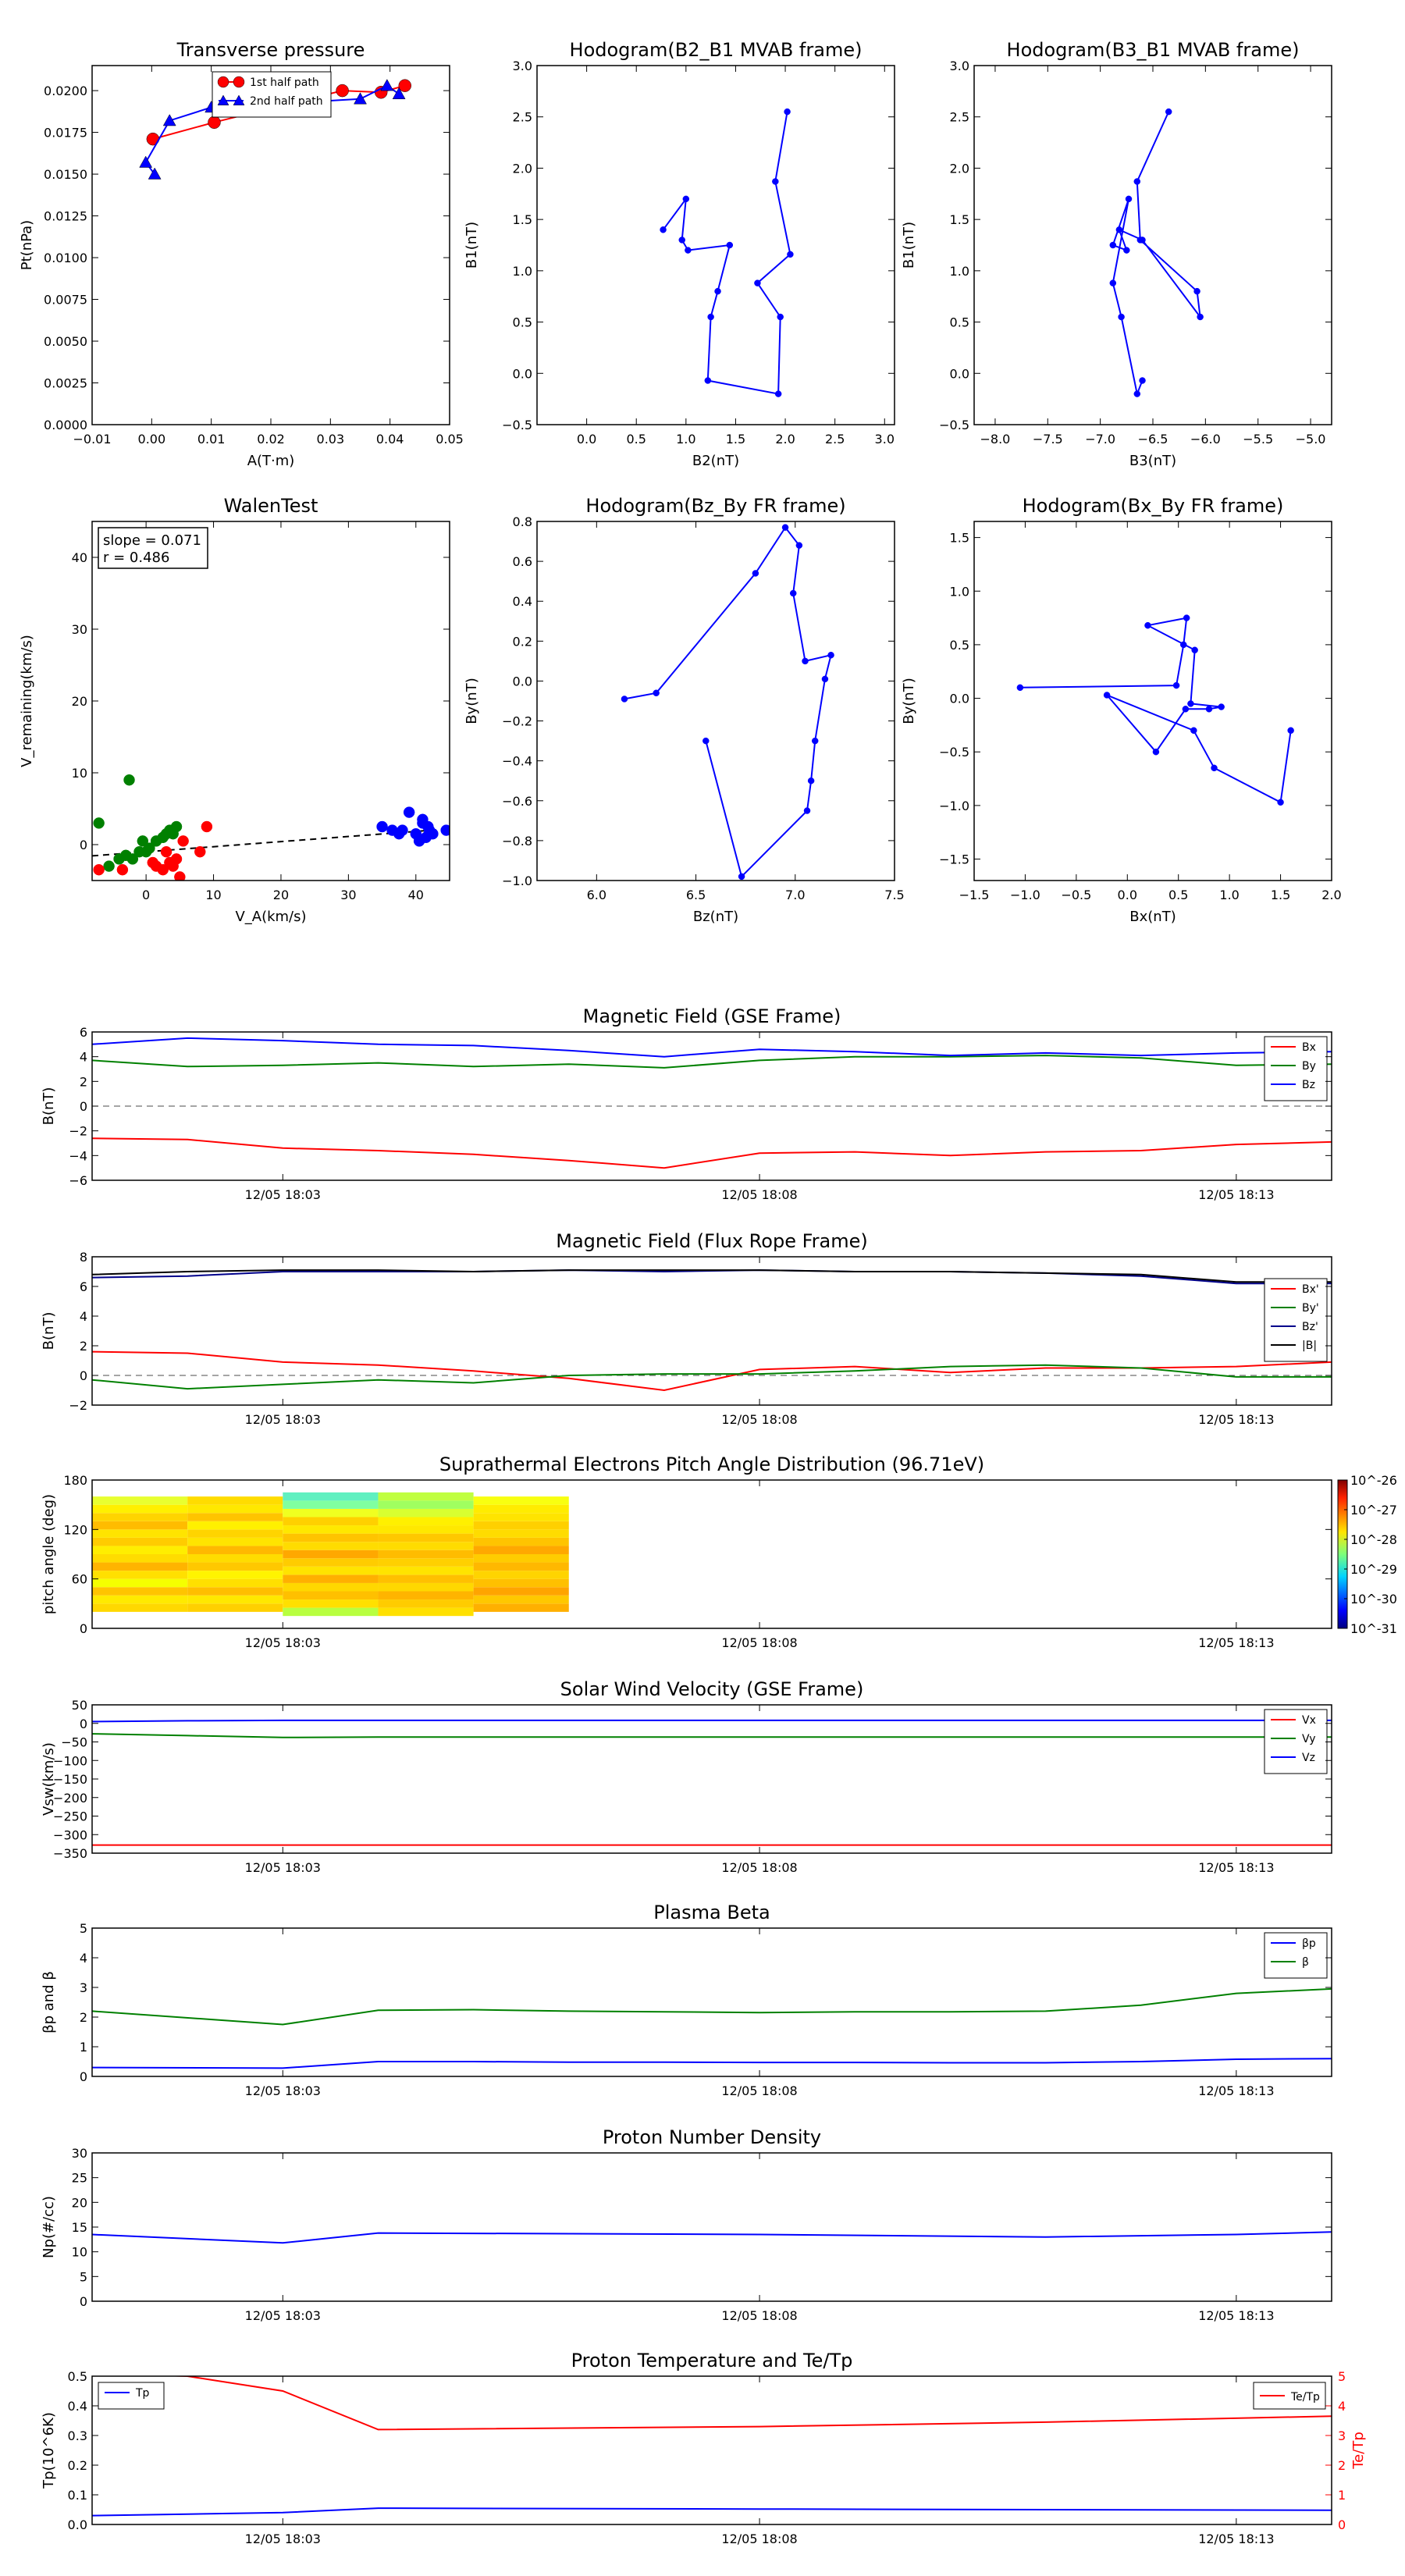  What do you see at coordinates (143, 2393) in the screenshot?
I see `legend-label: Tp` at bounding box center [143, 2393].